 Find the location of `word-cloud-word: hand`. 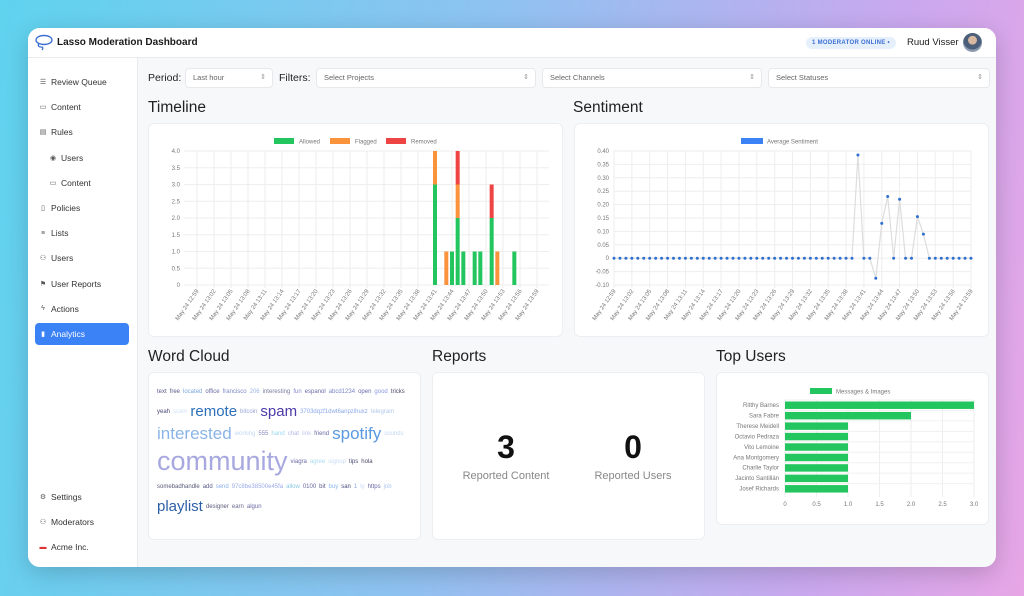

word-cloud-word: hand is located at coordinates (278, 433).